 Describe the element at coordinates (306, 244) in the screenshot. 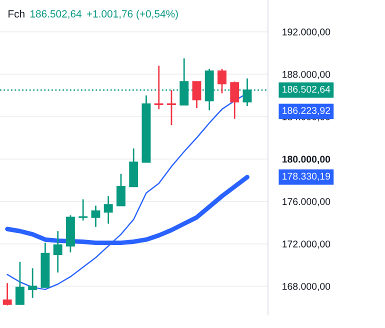

I see `y-tick-label: 172.000,00` at that location.